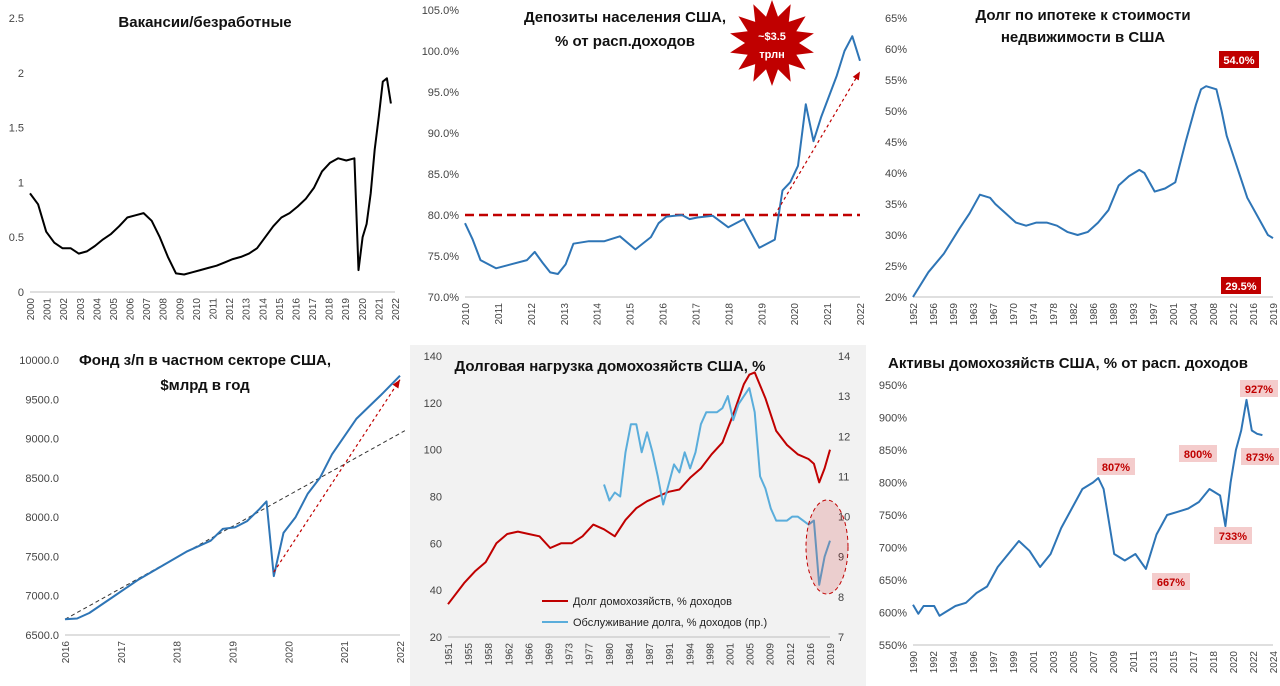  What do you see at coordinates (21, 183) in the screenshot?
I see `y-tick-label: 1` at bounding box center [21, 183].